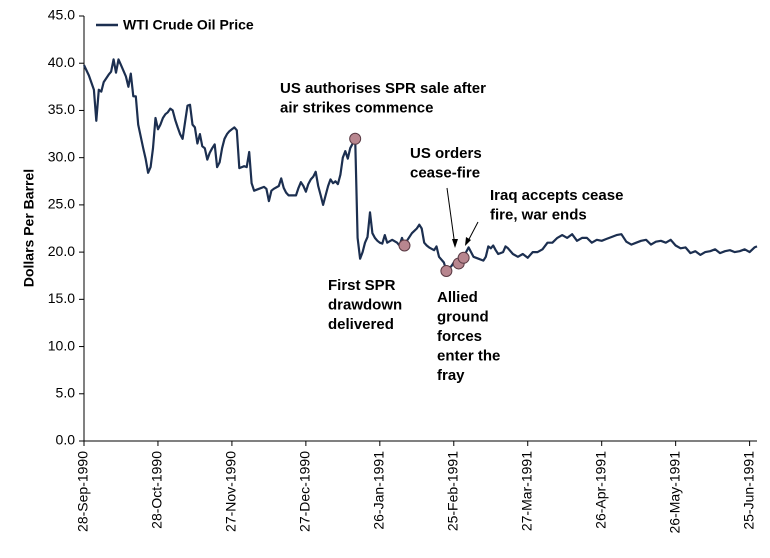  What do you see at coordinates (556, 195) in the screenshot?
I see `event-label: Iraq accepts cease` at bounding box center [556, 195].